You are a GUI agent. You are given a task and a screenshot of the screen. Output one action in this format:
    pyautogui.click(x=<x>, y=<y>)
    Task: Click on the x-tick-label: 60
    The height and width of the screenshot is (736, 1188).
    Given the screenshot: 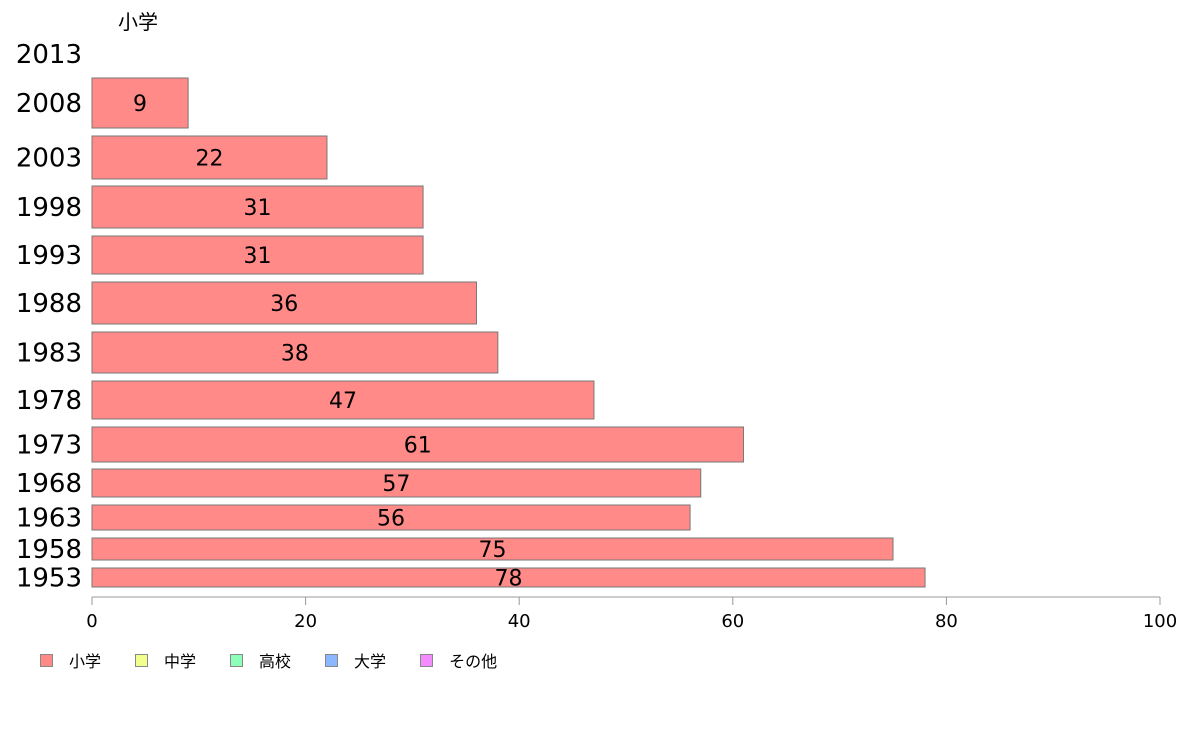 What is the action you would take?
    pyautogui.click(x=732, y=621)
    